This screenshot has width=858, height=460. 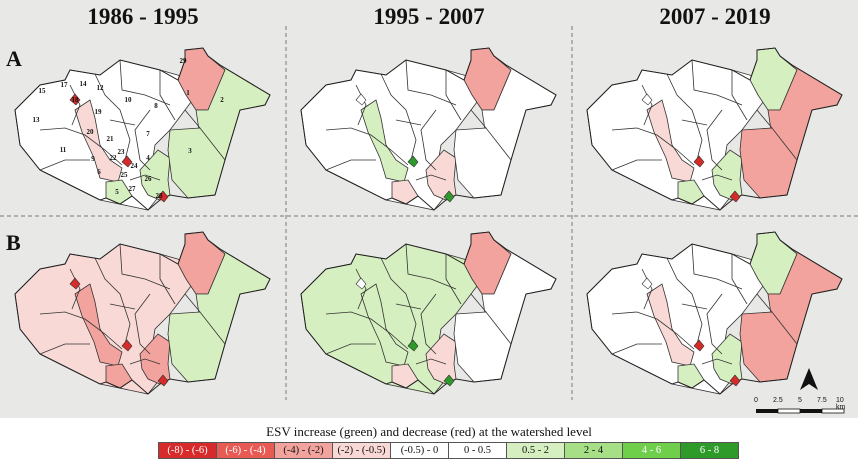 I want to click on legend-class-5: 0 - 0.5, so click(x=478, y=450).